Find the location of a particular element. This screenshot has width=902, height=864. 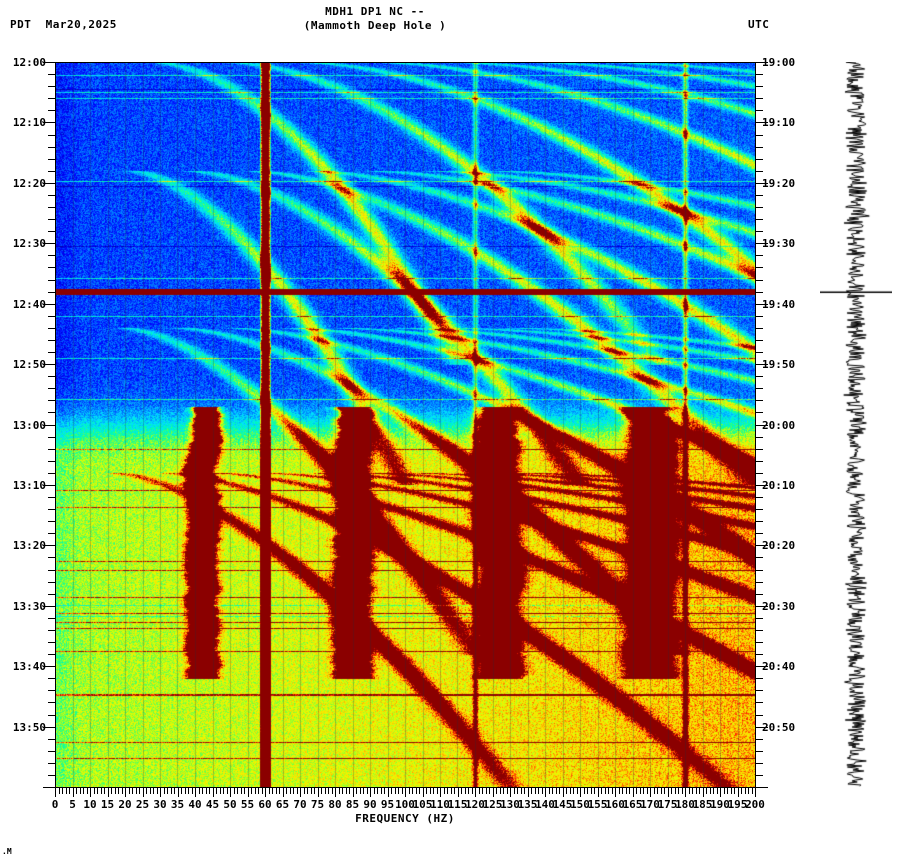

x-axis-label: 170 is located at coordinates (650, 804).